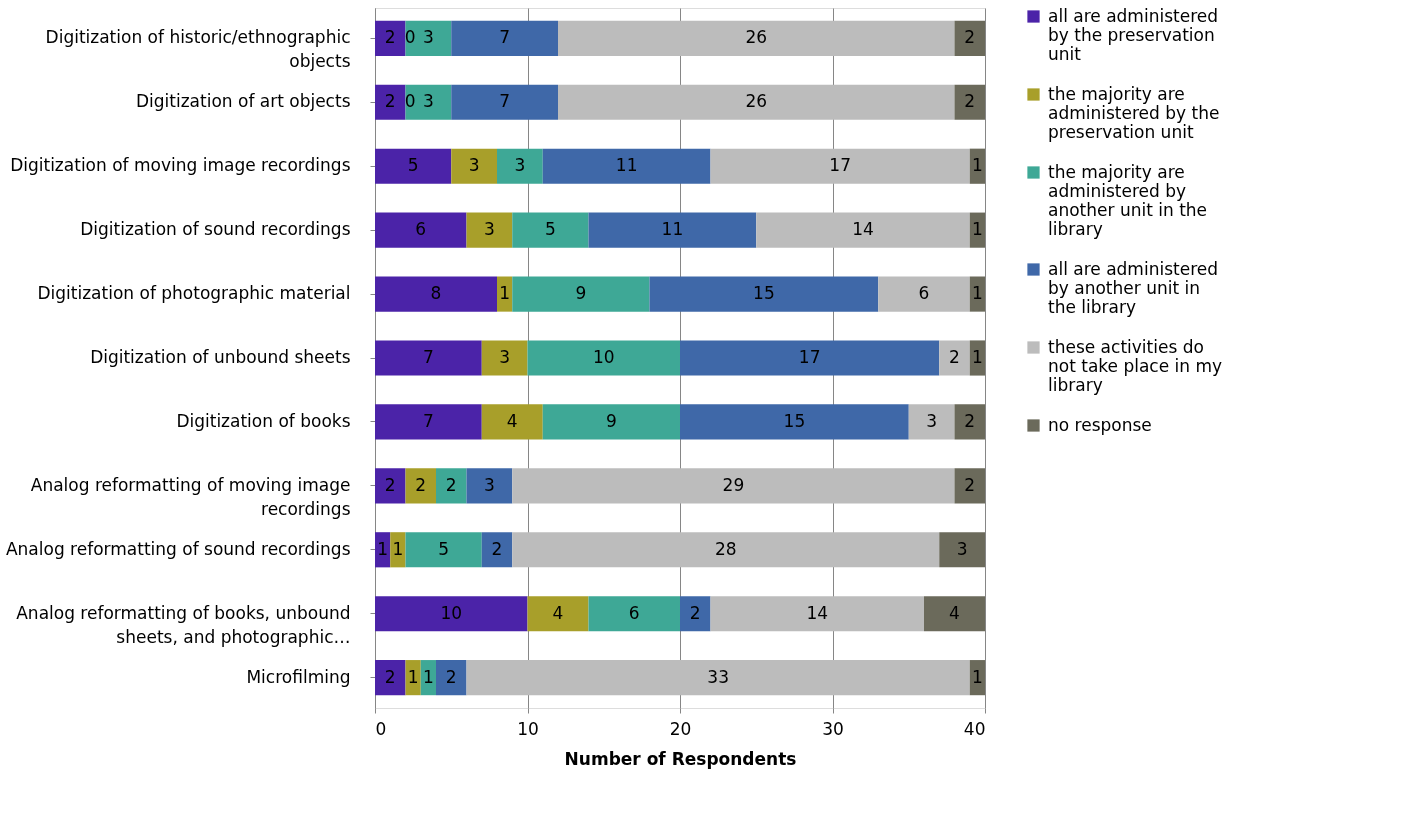  Describe the element at coordinates (1133, 34) in the screenshot. I see `legend-label: all are administered by the preservation unit` at that location.